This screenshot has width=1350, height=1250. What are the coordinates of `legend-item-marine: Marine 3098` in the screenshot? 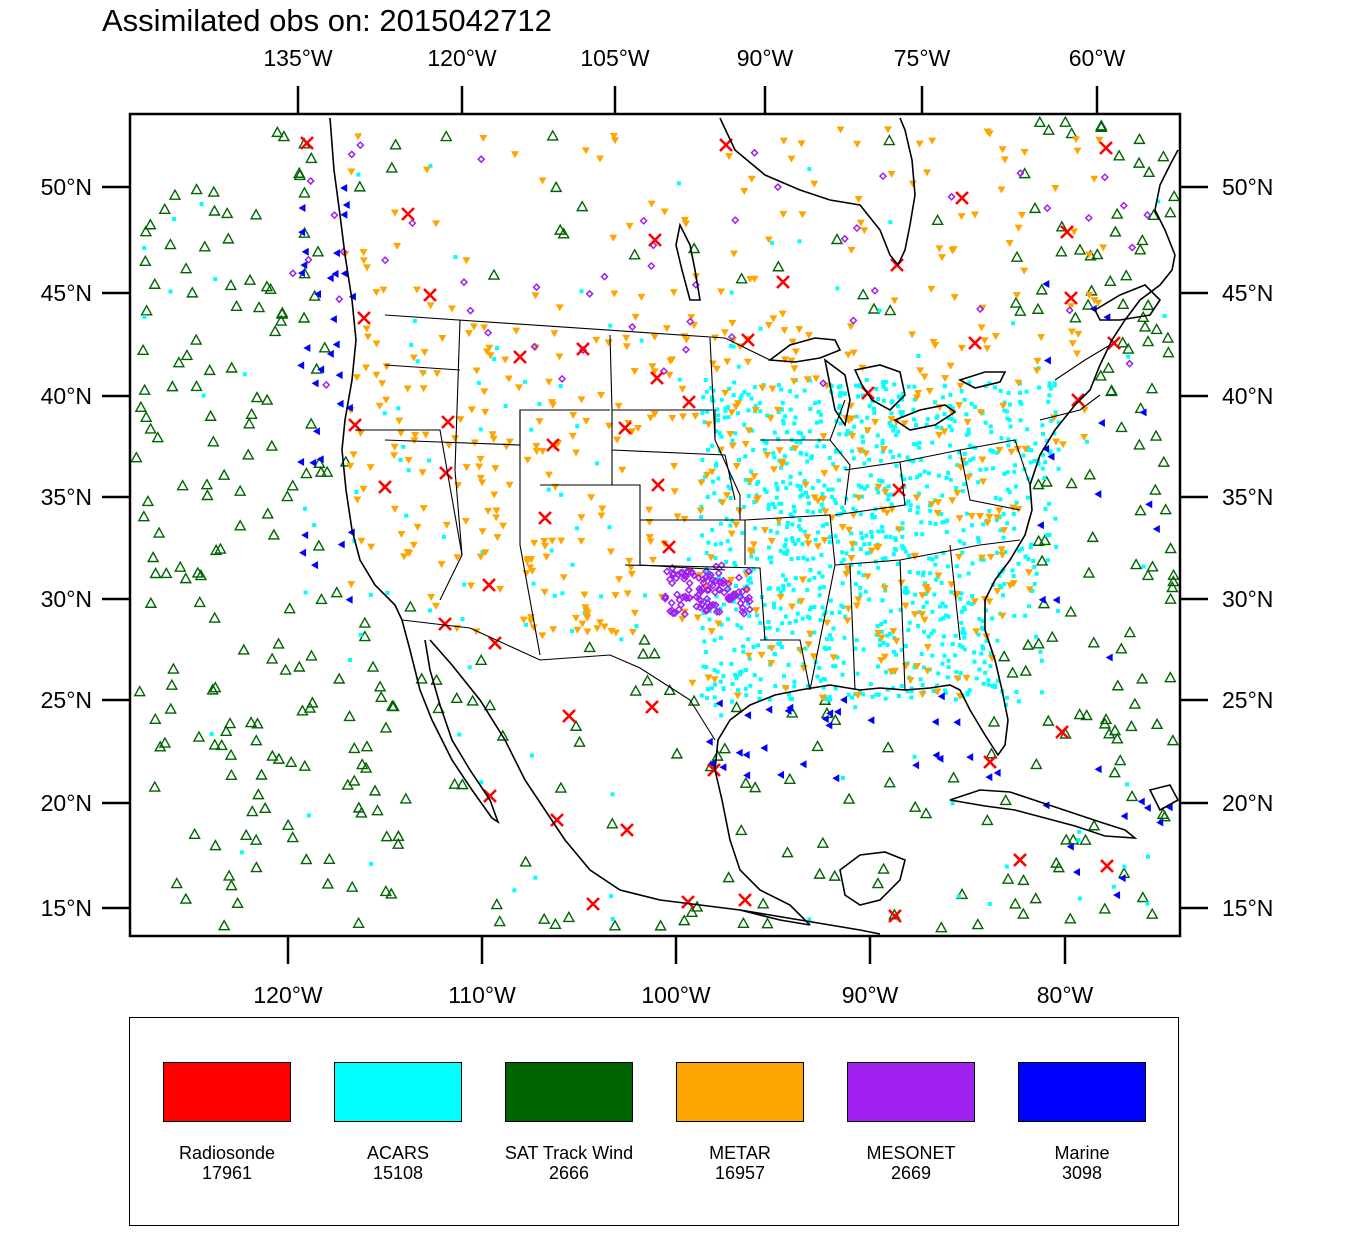 It's located at (1082, 1122).